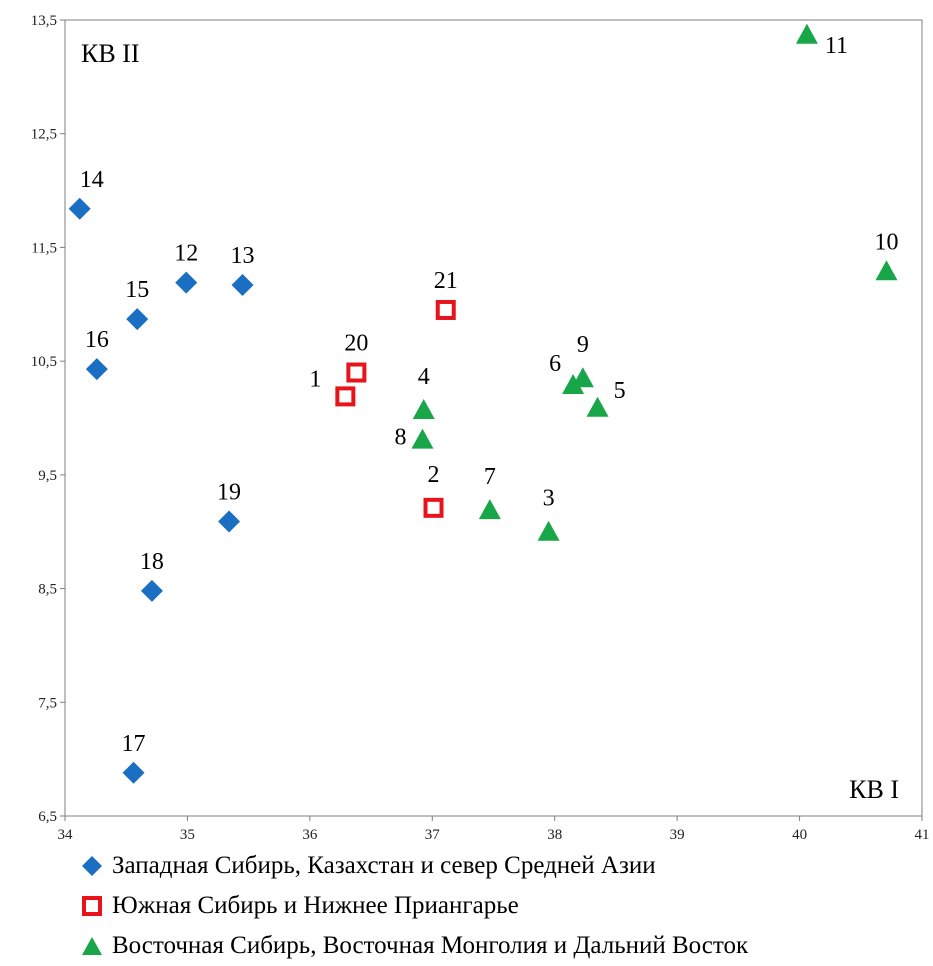 The height and width of the screenshot is (966, 933). I want to click on y-tick-label: 10,5, so click(44, 362).